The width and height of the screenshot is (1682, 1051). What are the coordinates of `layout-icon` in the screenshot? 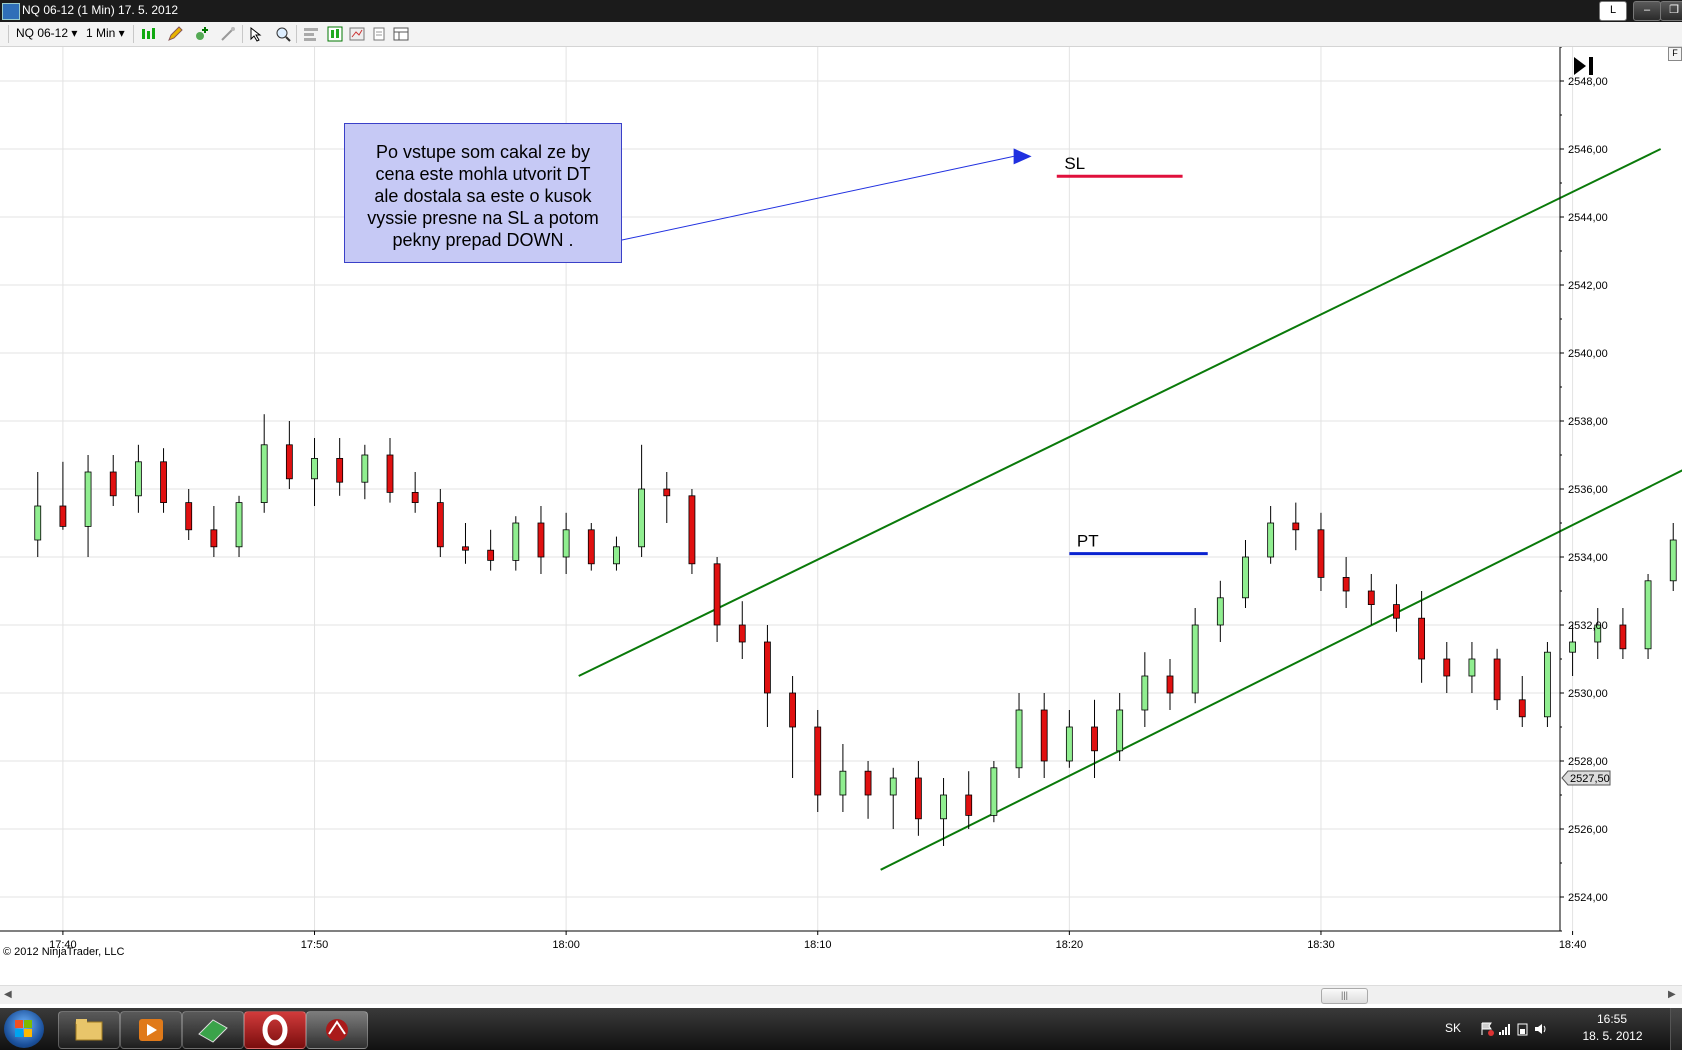 It's located at (401, 34).